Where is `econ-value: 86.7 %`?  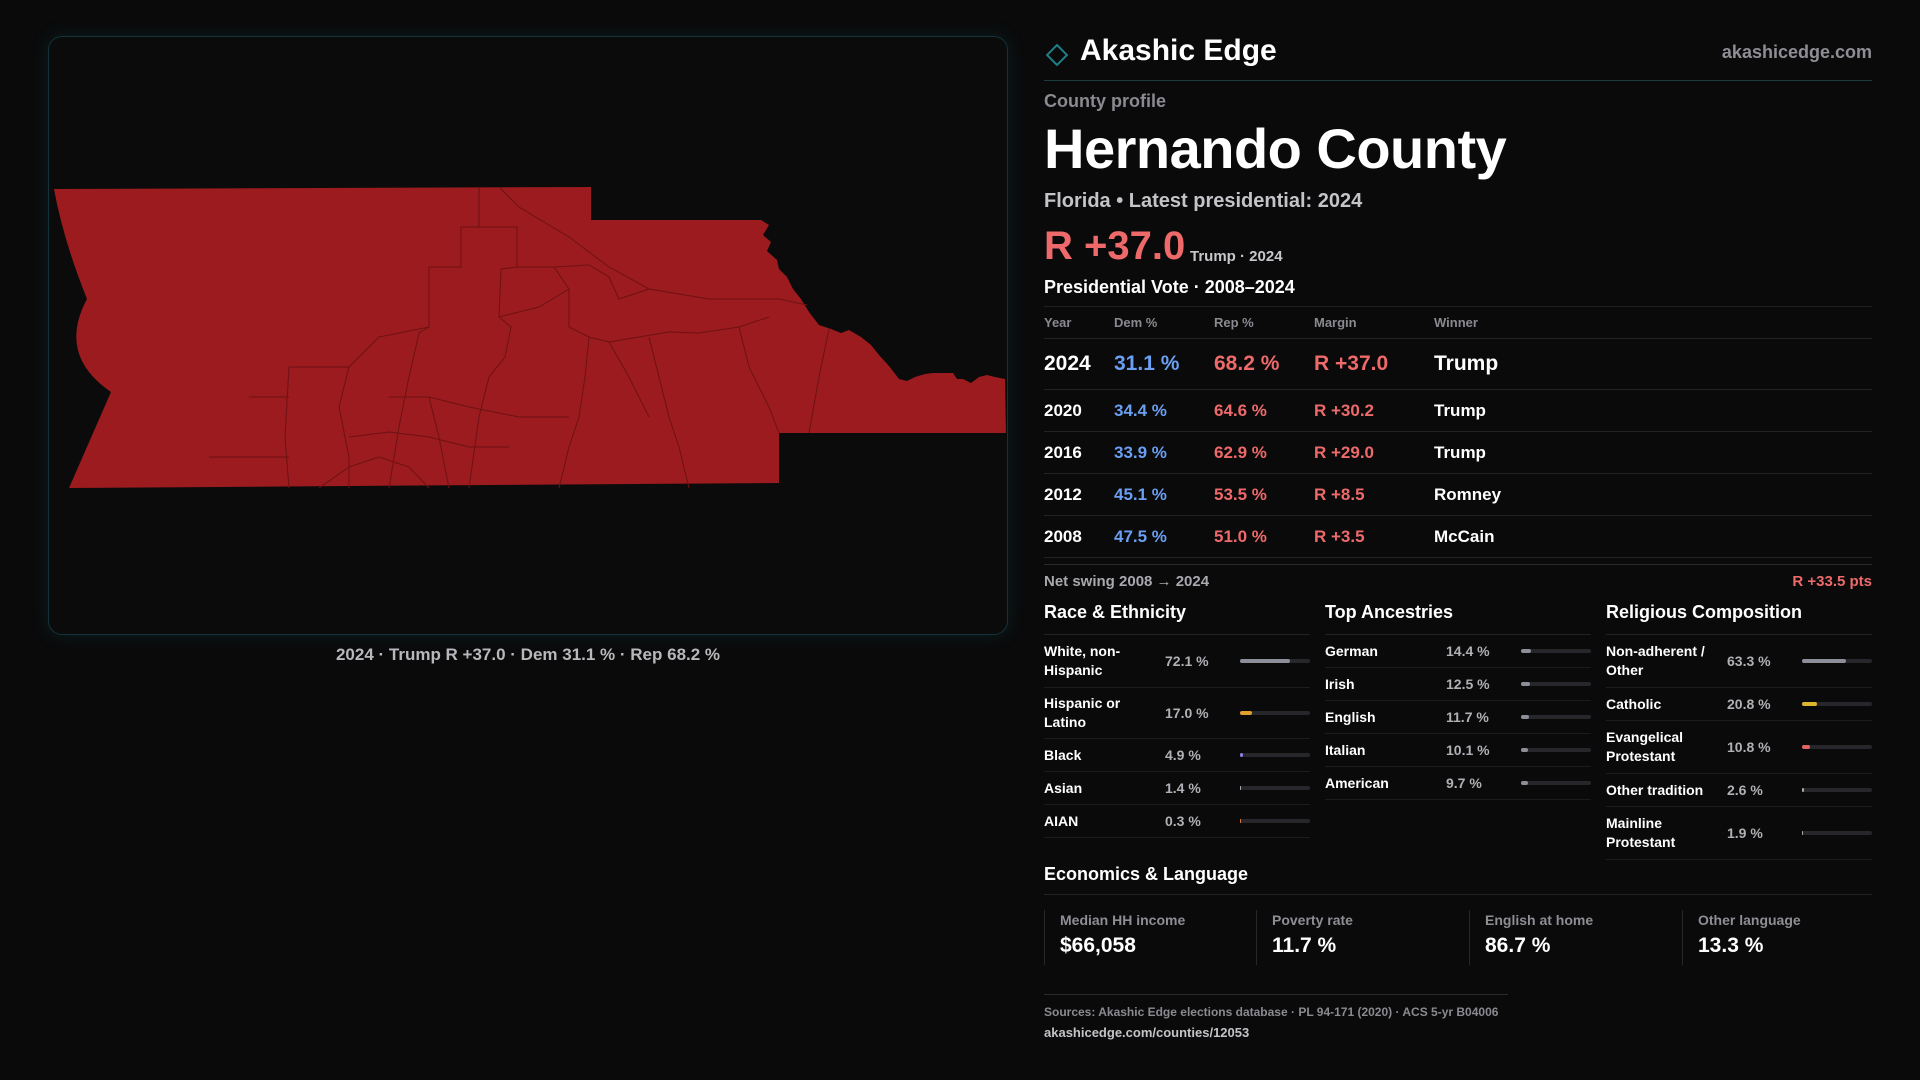
econ-value: 86.7 % is located at coordinates (1518, 945).